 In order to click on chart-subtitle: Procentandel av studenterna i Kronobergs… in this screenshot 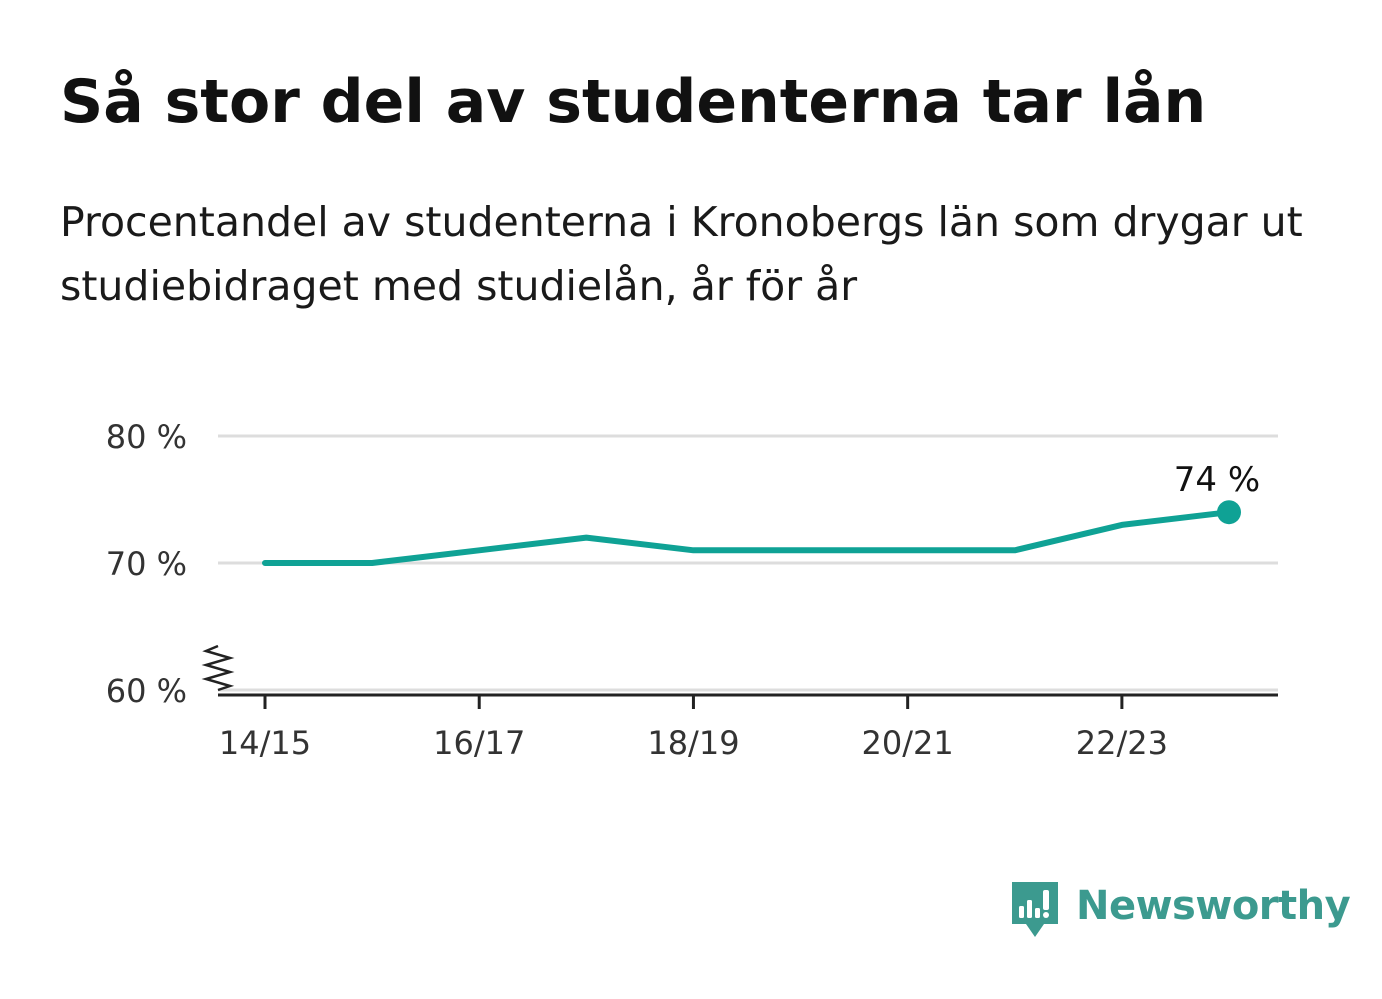, I will do `click(681, 254)`.